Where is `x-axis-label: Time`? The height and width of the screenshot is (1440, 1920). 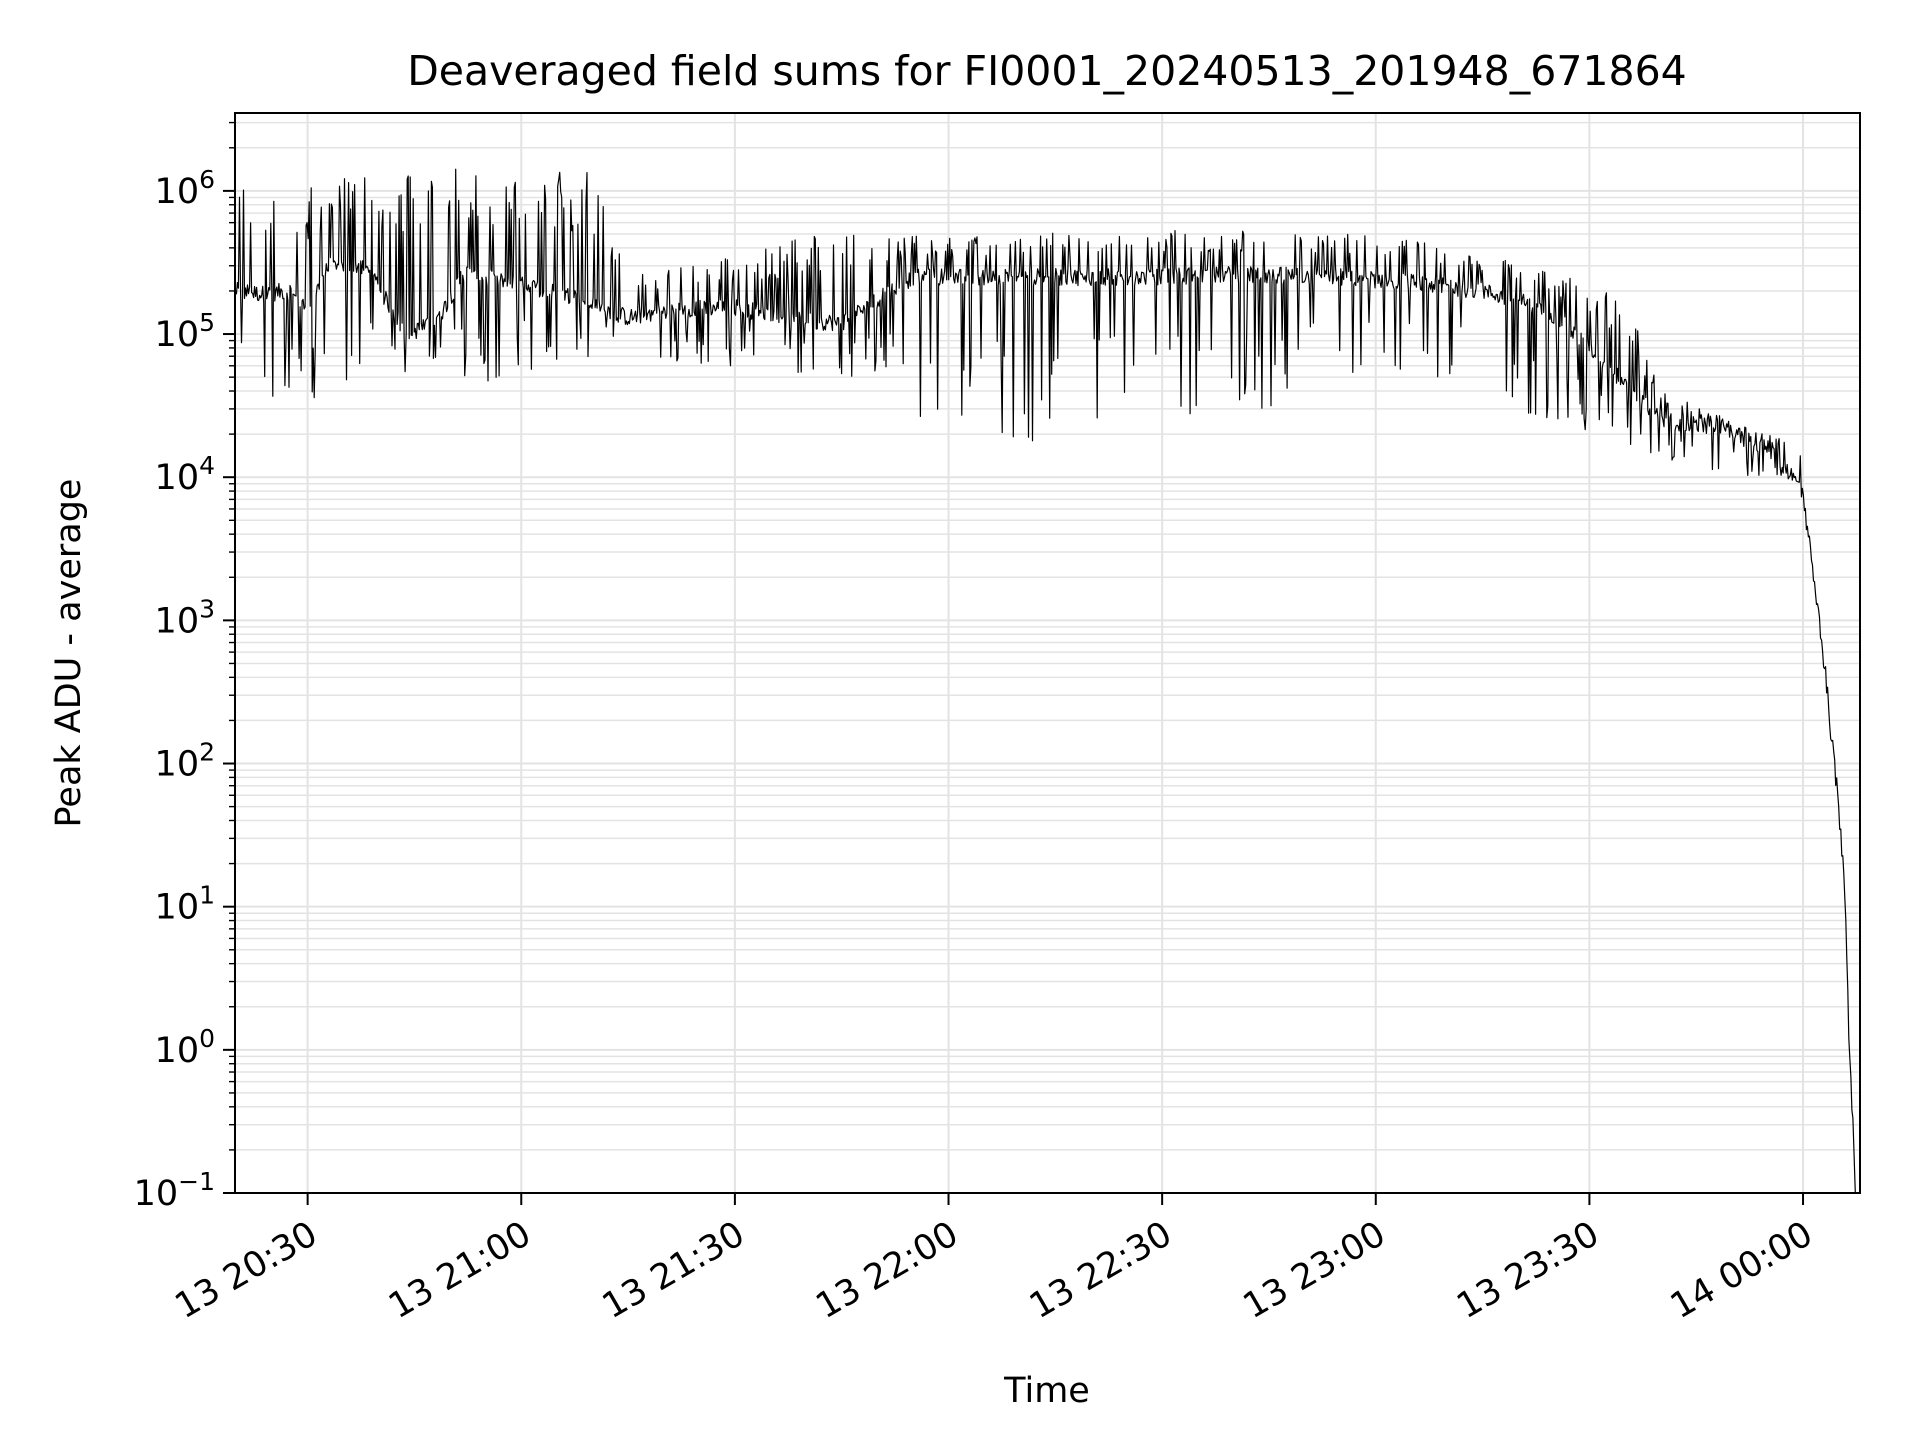 x-axis-label: Time is located at coordinates (1046, 1391).